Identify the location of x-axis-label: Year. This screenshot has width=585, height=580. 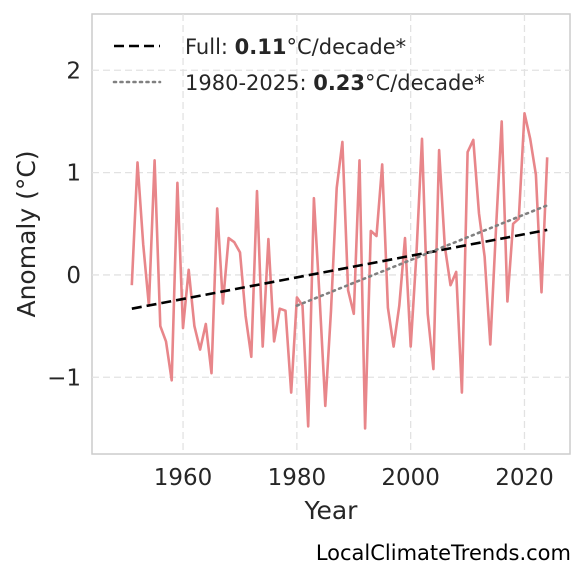
(331, 510).